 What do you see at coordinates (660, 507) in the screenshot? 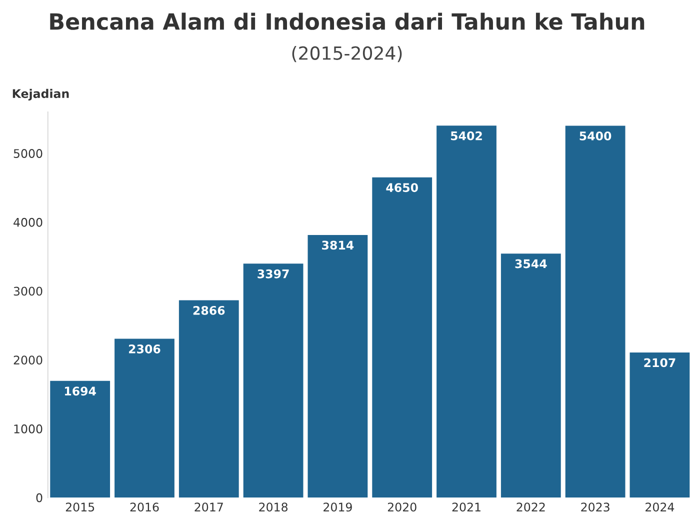
I see `x-tick-label: 2024` at bounding box center [660, 507].